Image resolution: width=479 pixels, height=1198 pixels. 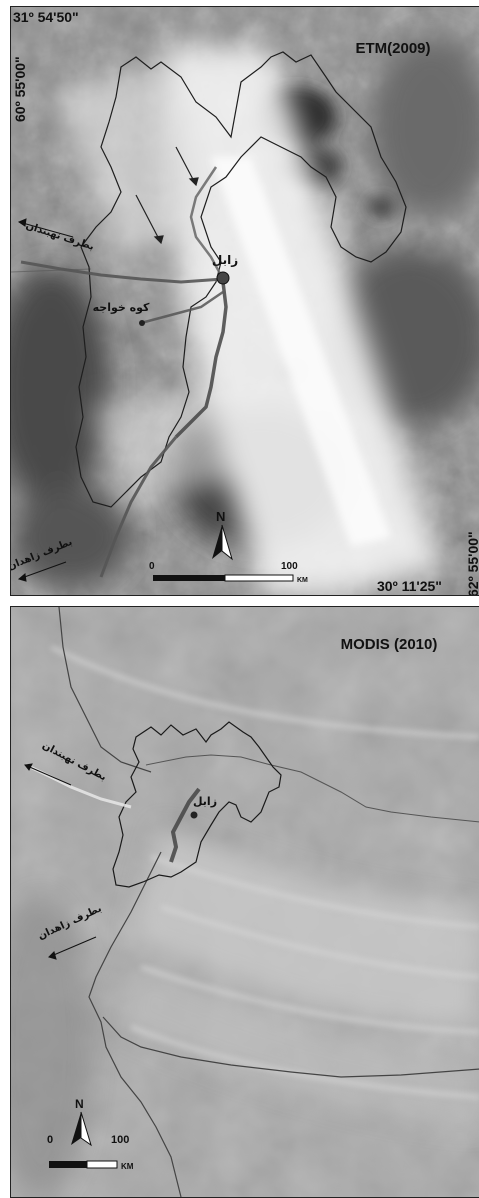 What do you see at coordinates (222, 542) in the screenshot?
I see `etm-north-arrow-icon` at bounding box center [222, 542].